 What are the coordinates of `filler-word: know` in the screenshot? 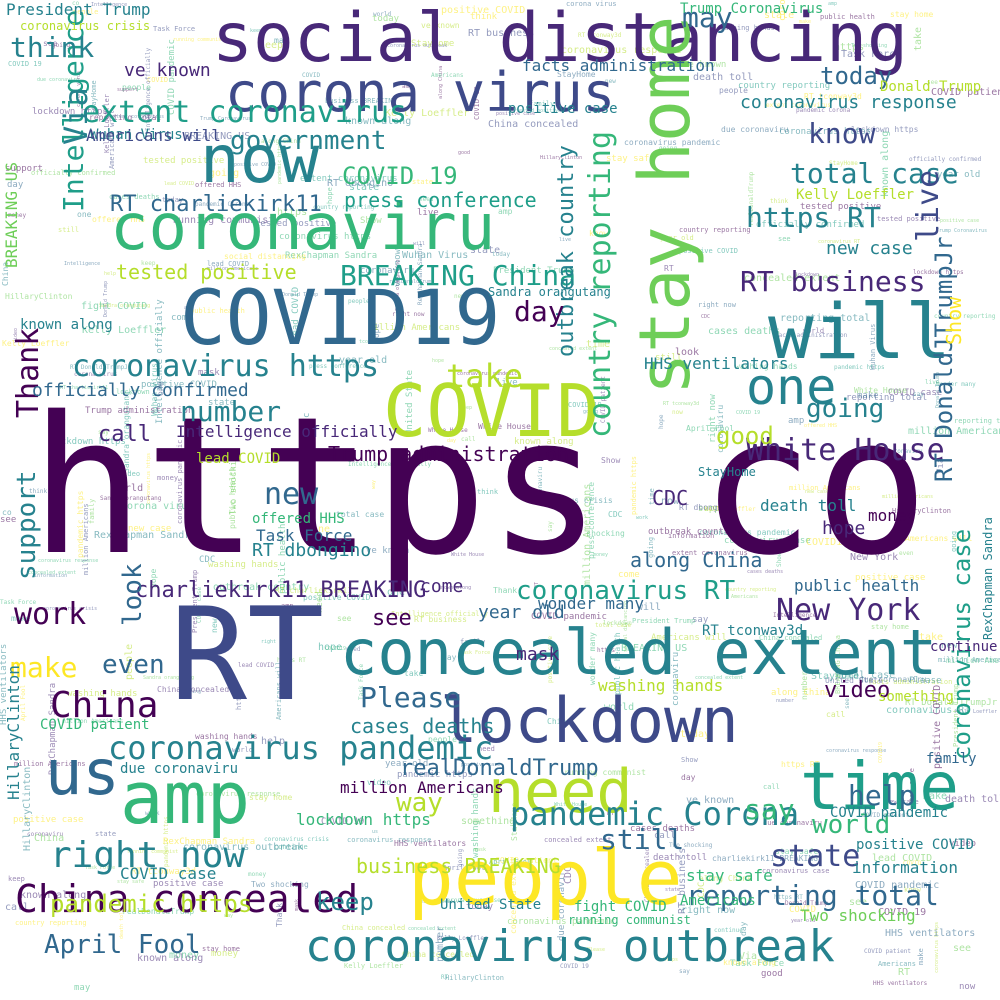 It's located at (912, 890).